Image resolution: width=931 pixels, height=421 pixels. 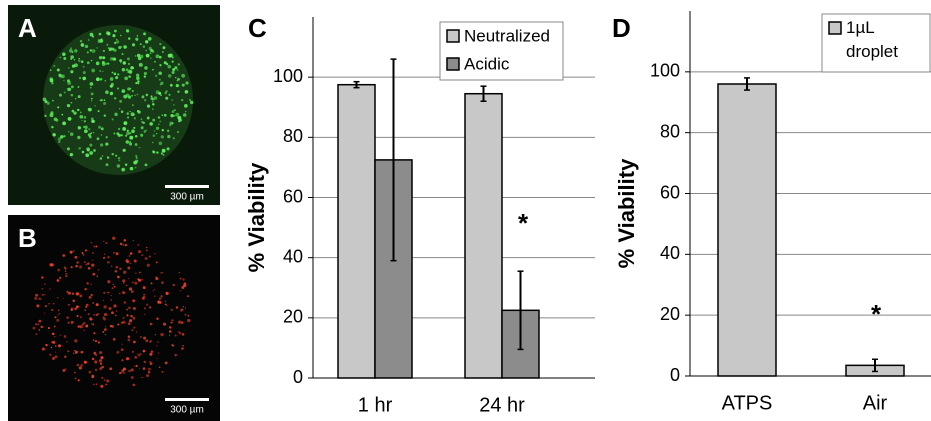 I want to click on x-tick-label: Air, so click(x=875, y=403).